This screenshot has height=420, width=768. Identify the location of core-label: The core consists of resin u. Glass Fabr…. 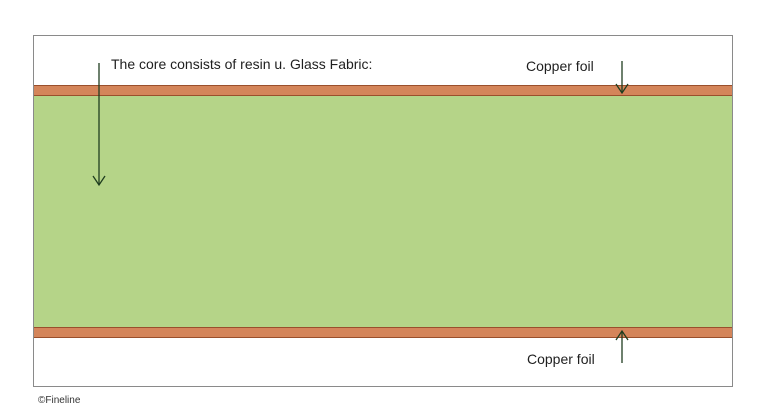
(242, 64).